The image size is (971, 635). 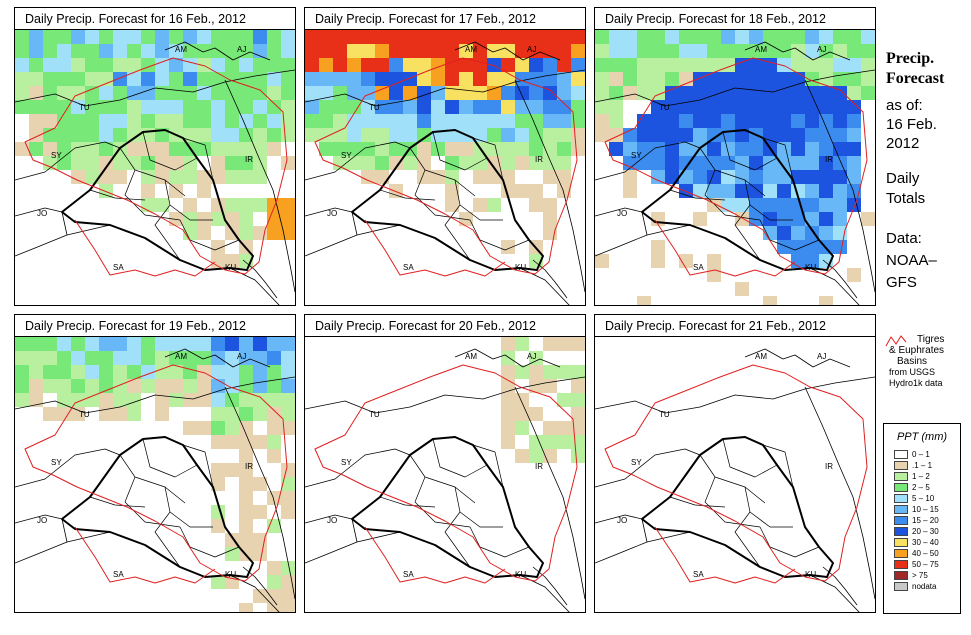 What do you see at coordinates (925, 542) in the screenshot?
I see `legend-label: 30 – 40` at bounding box center [925, 542].